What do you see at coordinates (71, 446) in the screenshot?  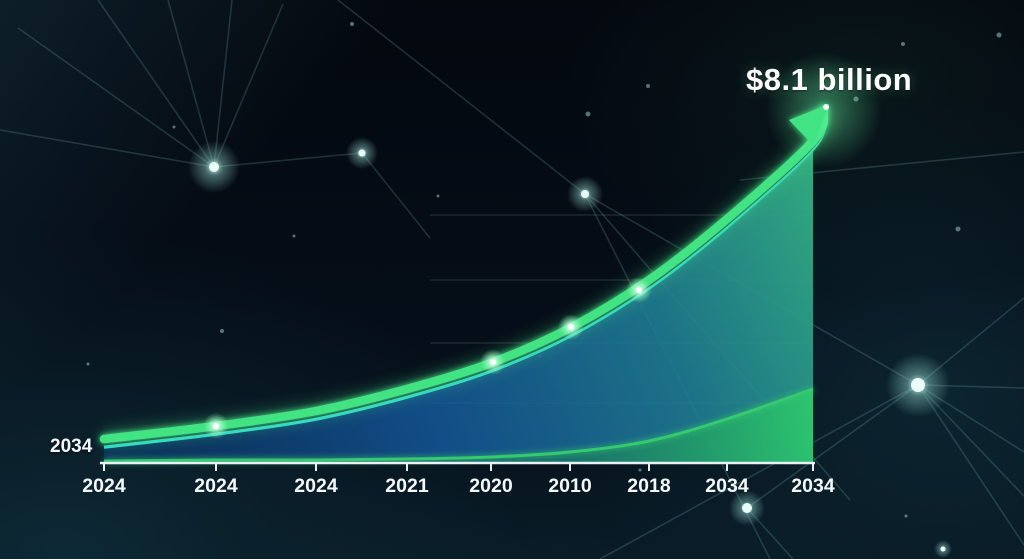 I see `y-axis-label: 2034` at bounding box center [71, 446].